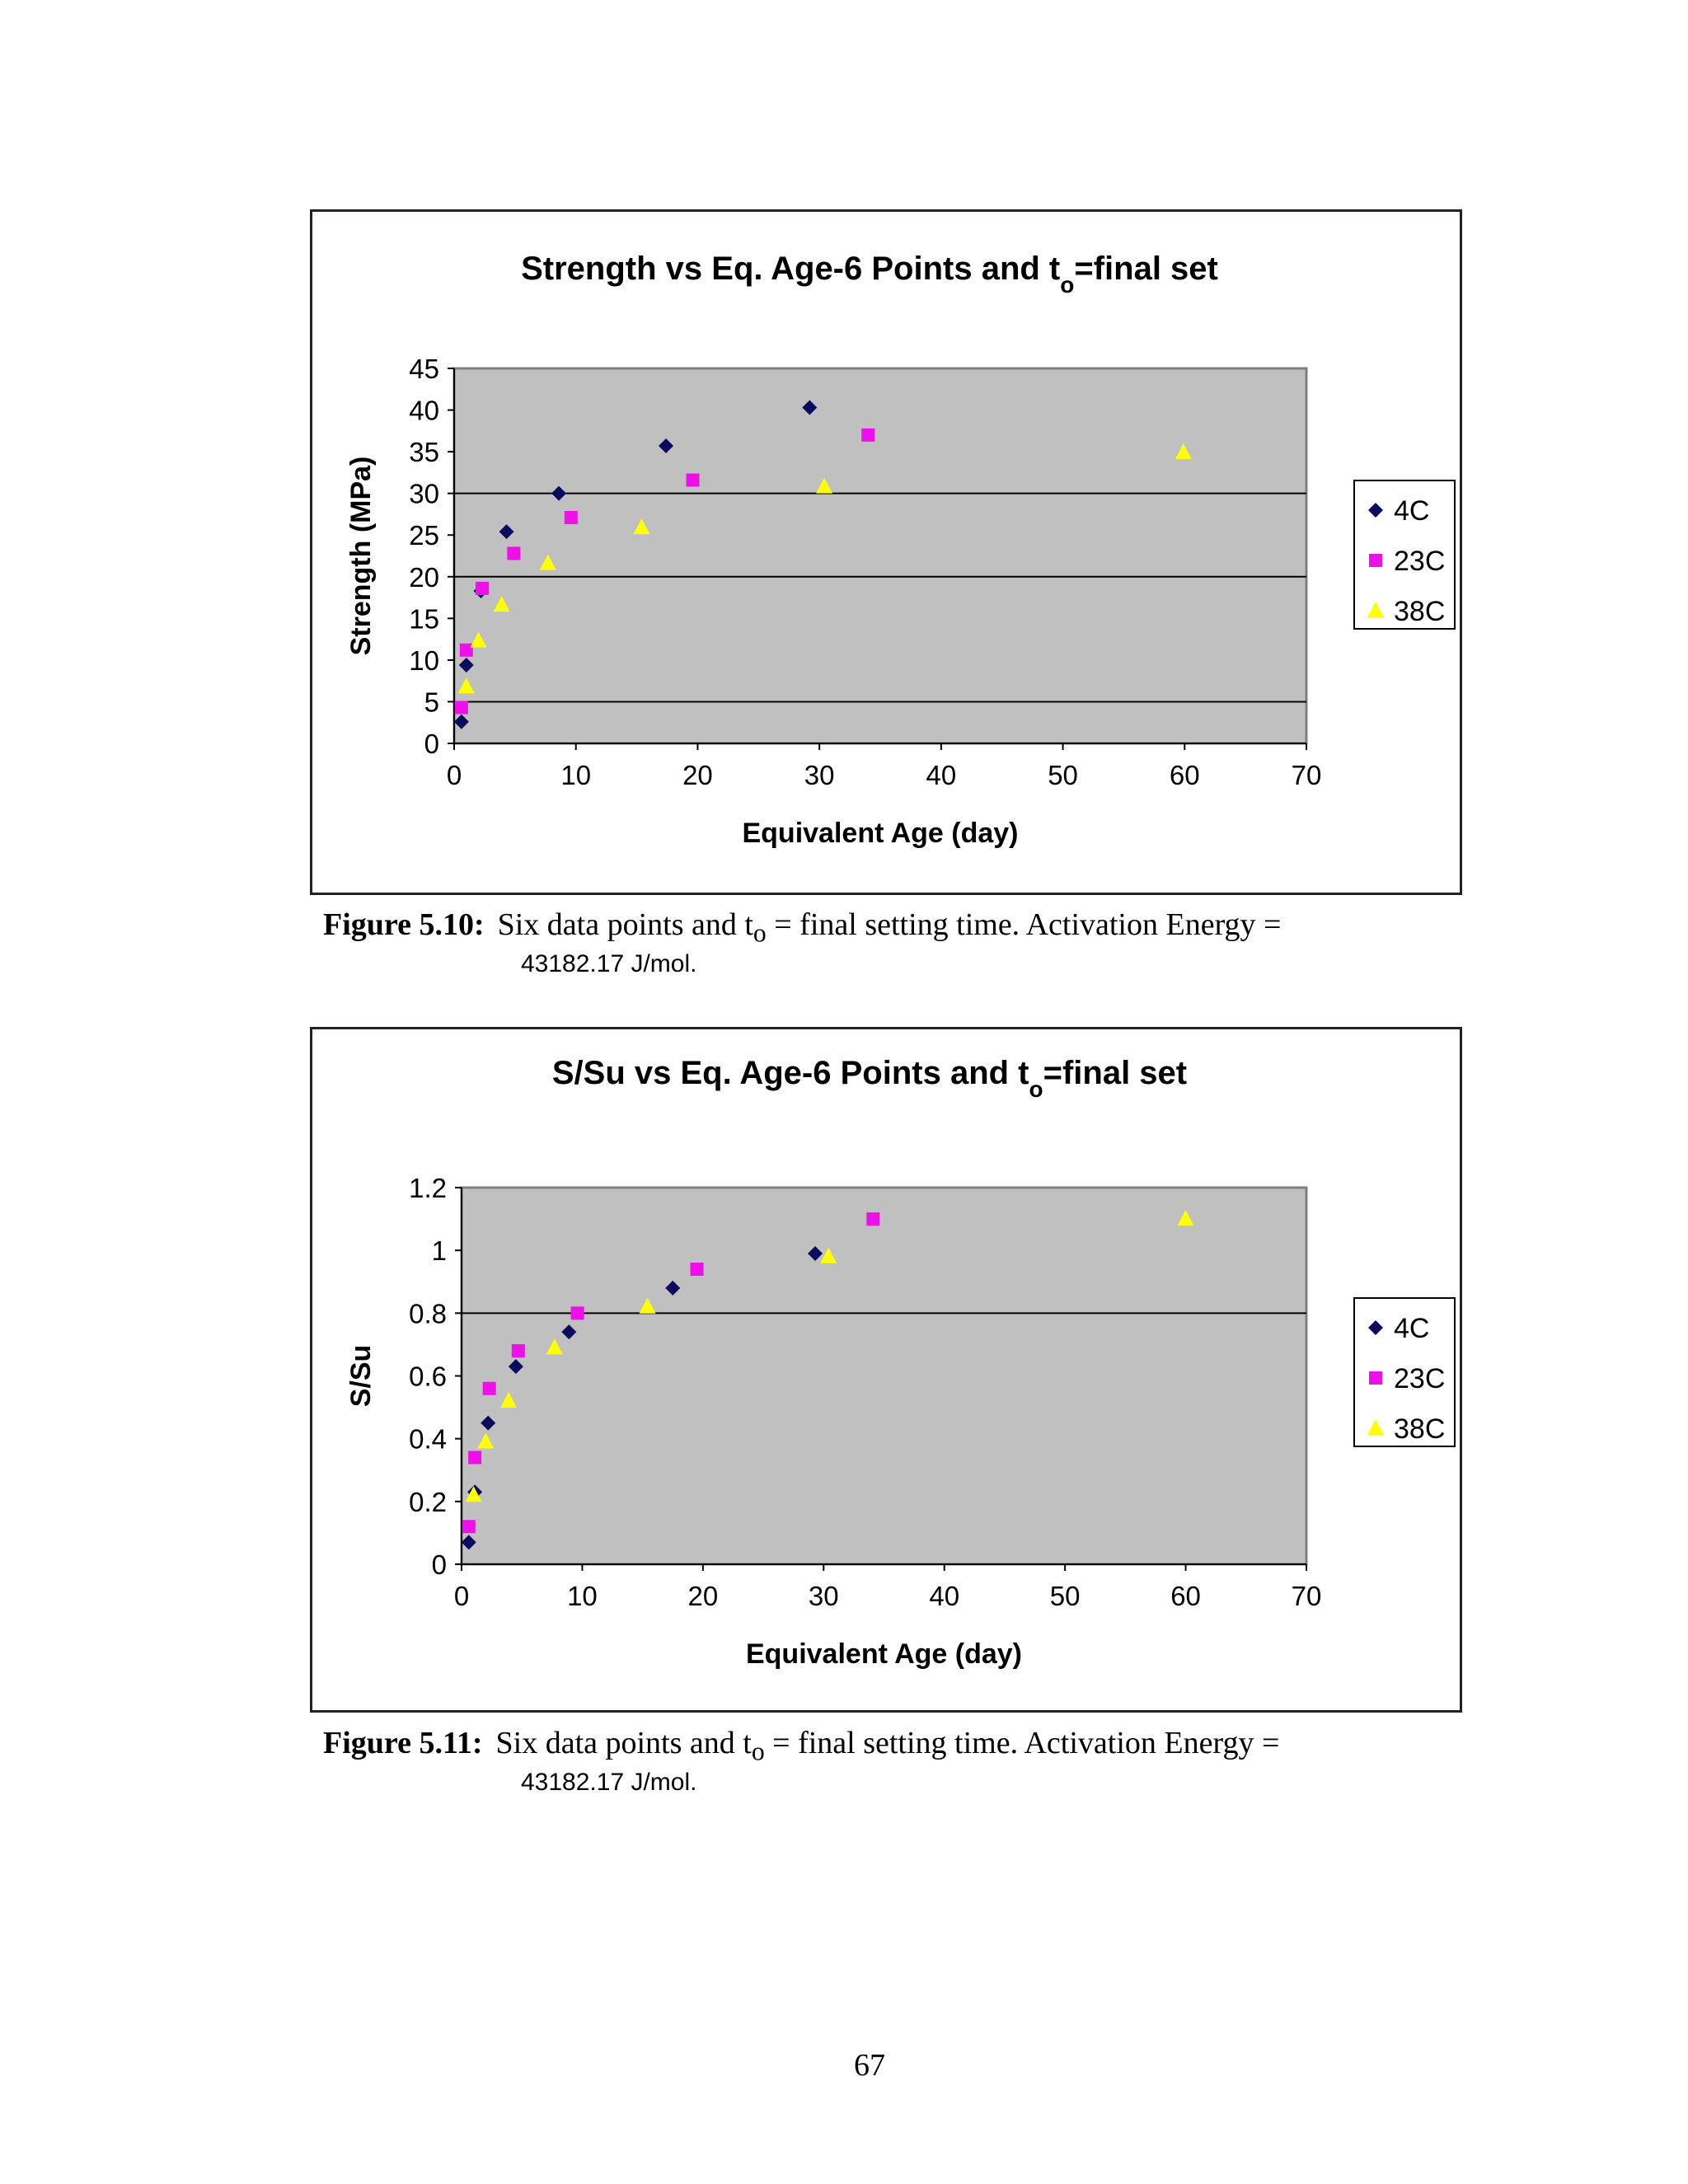 Image resolution: width=1688 pixels, height=2184 pixels. I want to click on legend-label-4C: 4C, so click(1411, 511).